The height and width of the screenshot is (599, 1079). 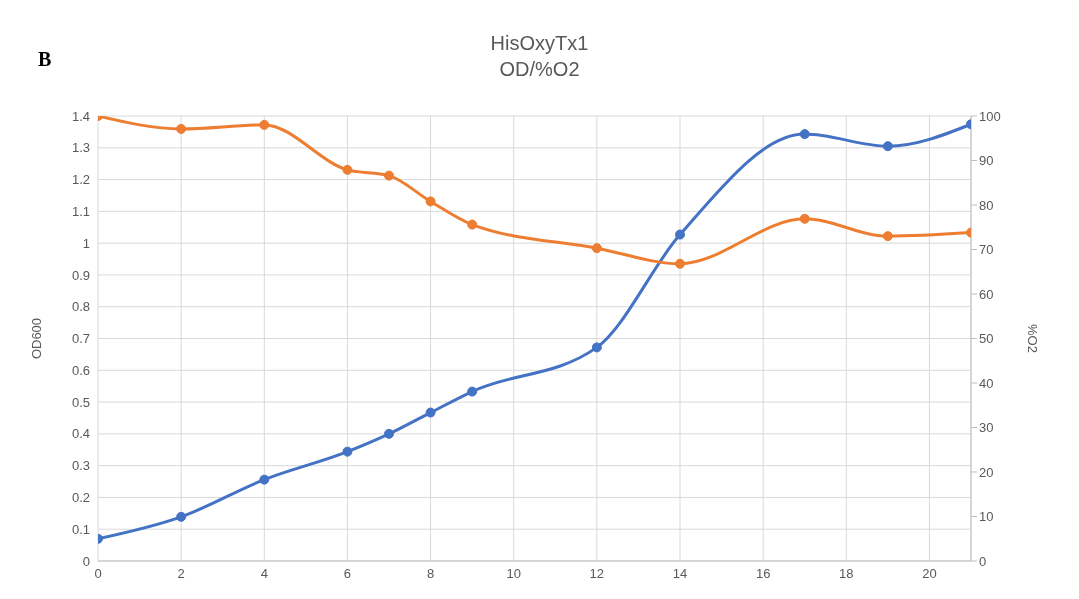 What do you see at coordinates (80, 148) in the screenshot?
I see `y-tick-label: 1.3` at bounding box center [80, 148].